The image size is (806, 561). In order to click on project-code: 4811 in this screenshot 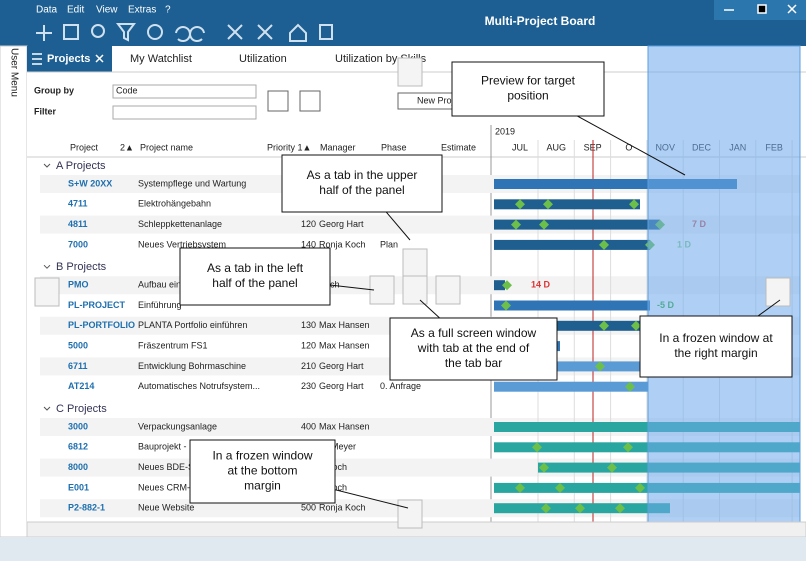, I will do `click(78, 224)`.